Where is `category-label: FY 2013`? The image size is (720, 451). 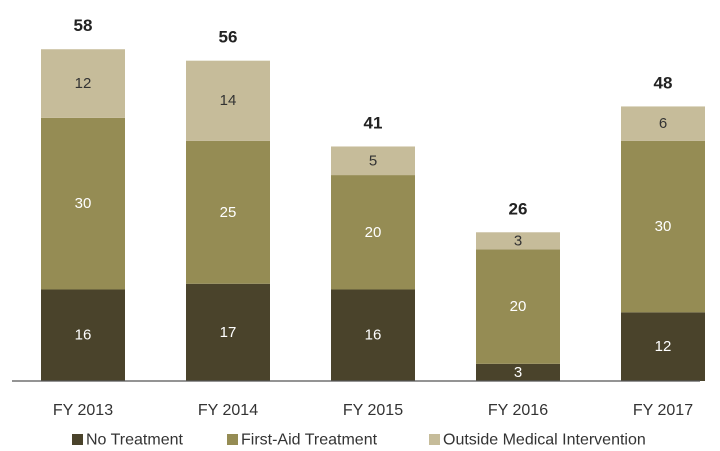 category-label: FY 2013 is located at coordinates (83, 410).